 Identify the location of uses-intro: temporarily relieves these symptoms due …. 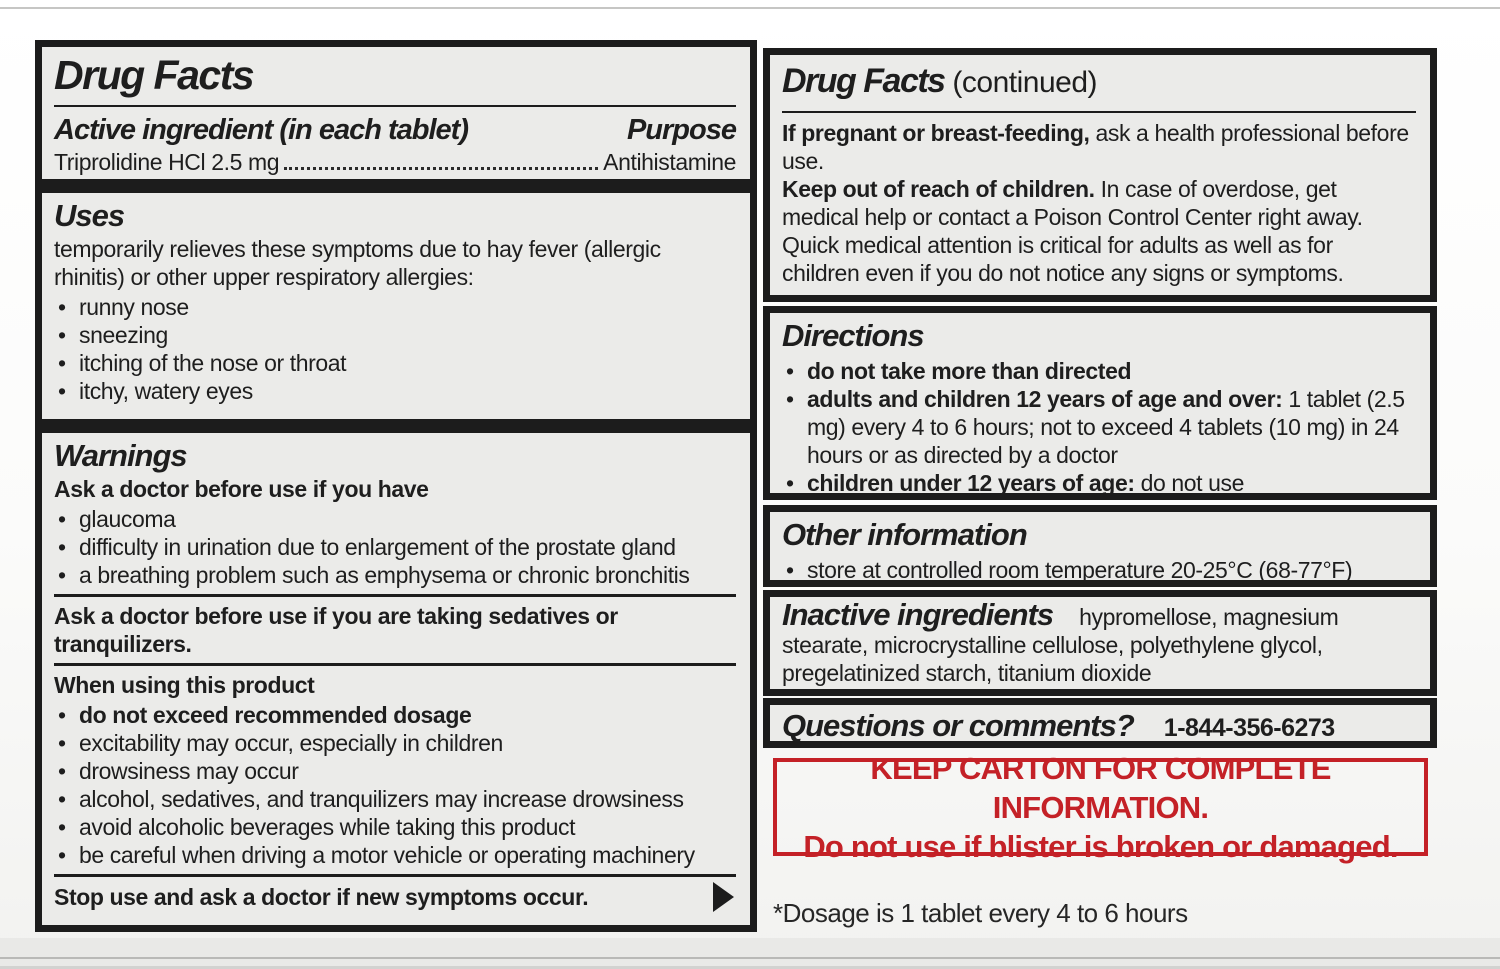
(357, 263).